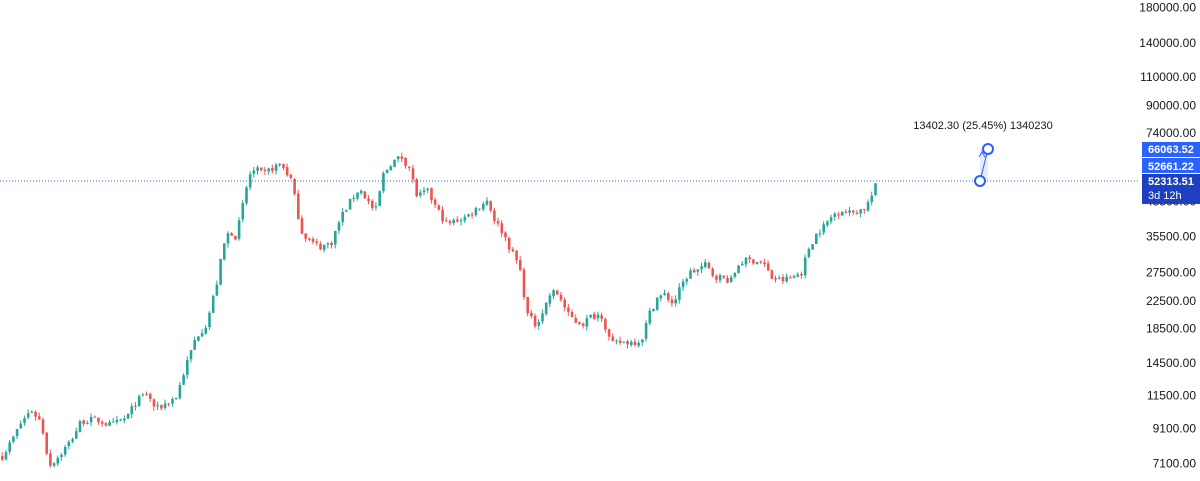  I want to click on price-axis-tick: 7100.00, so click(1175, 464).